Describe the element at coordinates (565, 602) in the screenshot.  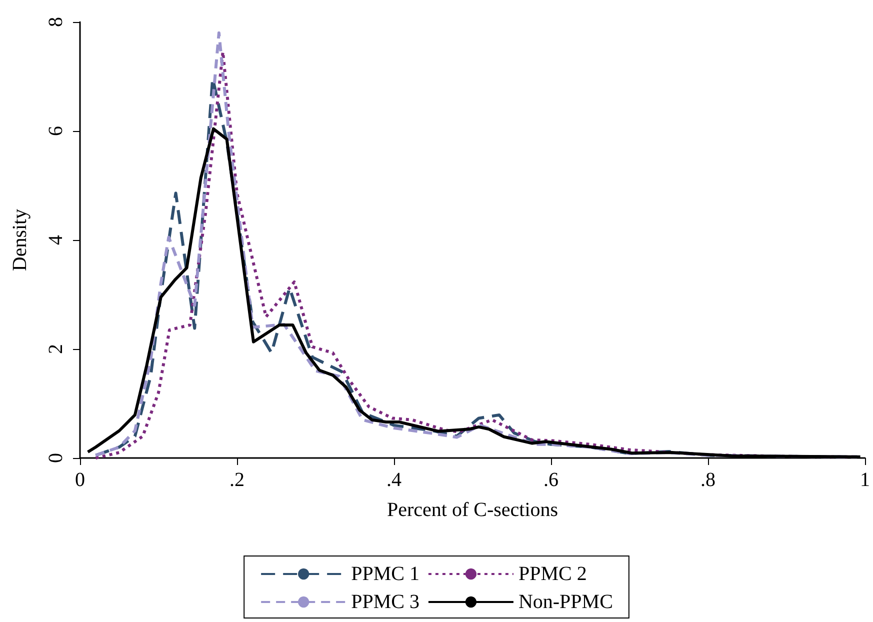
I see `legend-label: Non-PPMC` at that location.